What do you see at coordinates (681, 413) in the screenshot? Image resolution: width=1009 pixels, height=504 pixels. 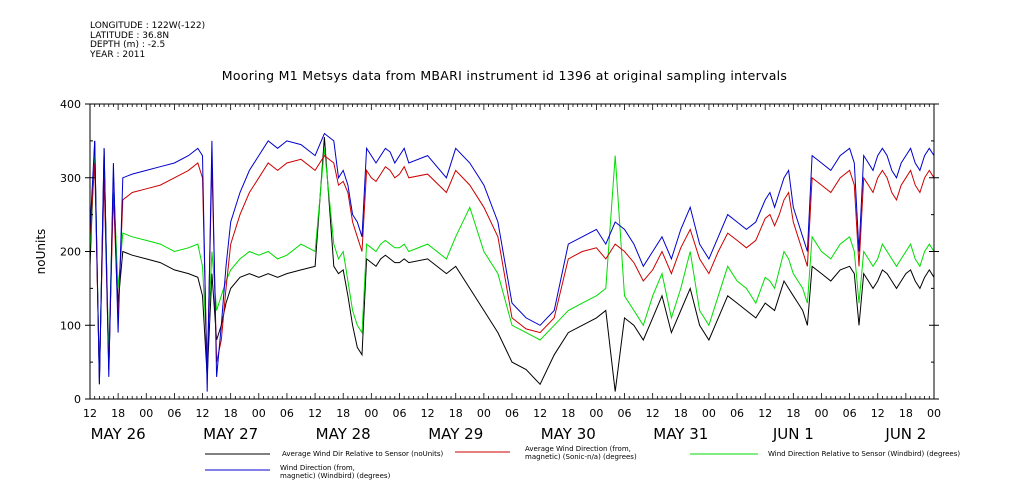 I see `x-tick-label-21: 18` at bounding box center [681, 413].